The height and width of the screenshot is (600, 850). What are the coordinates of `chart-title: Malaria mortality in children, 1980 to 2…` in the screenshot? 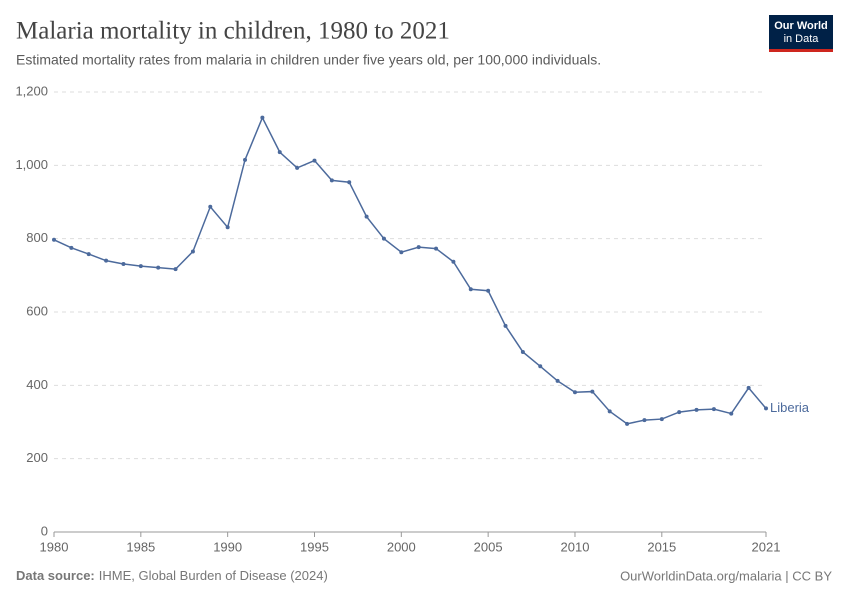 It's located at (233, 31).